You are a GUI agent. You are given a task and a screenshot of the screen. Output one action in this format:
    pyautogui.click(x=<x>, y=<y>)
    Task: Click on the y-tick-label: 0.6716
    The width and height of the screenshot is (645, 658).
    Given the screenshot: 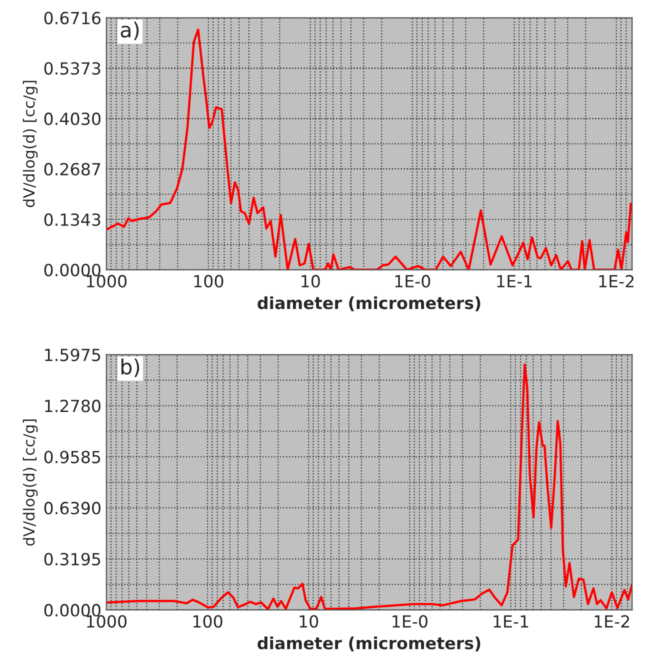 What is the action you would take?
    pyautogui.click(x=72, y=18)
    